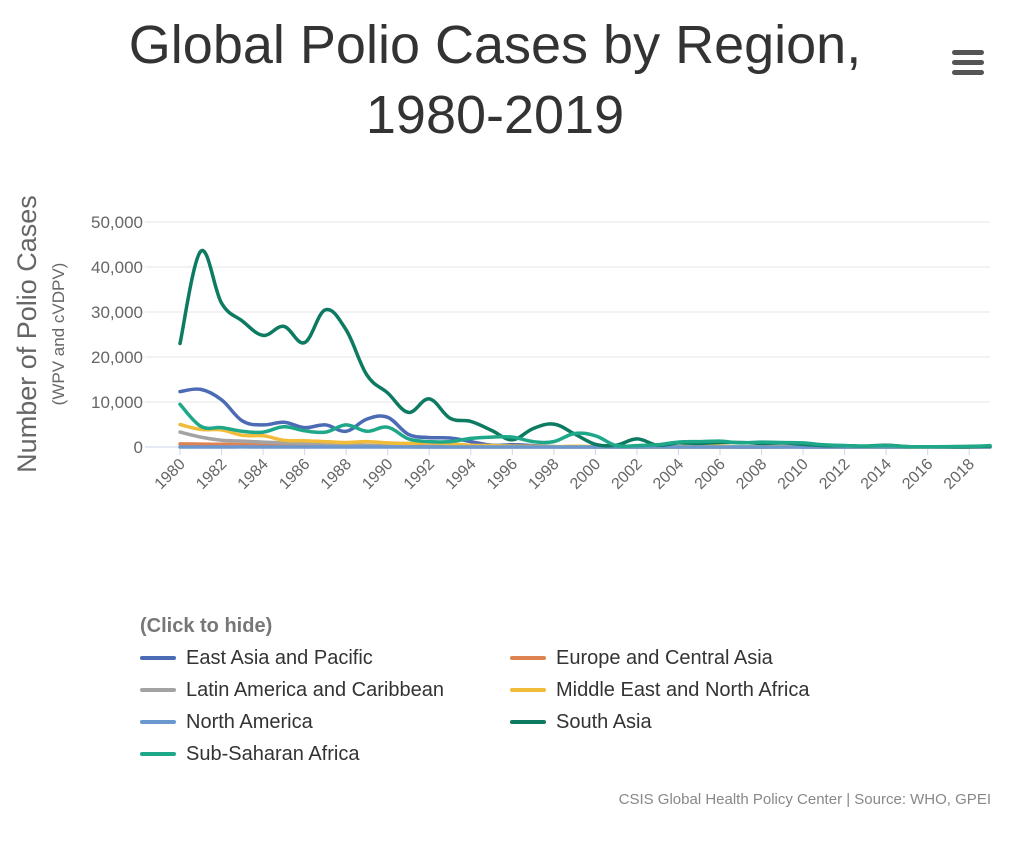 Image resolution: width=1021 pixels, height=841 pixels. I want to click on legend-item-south-asia: South Asia, so click(695, 722).